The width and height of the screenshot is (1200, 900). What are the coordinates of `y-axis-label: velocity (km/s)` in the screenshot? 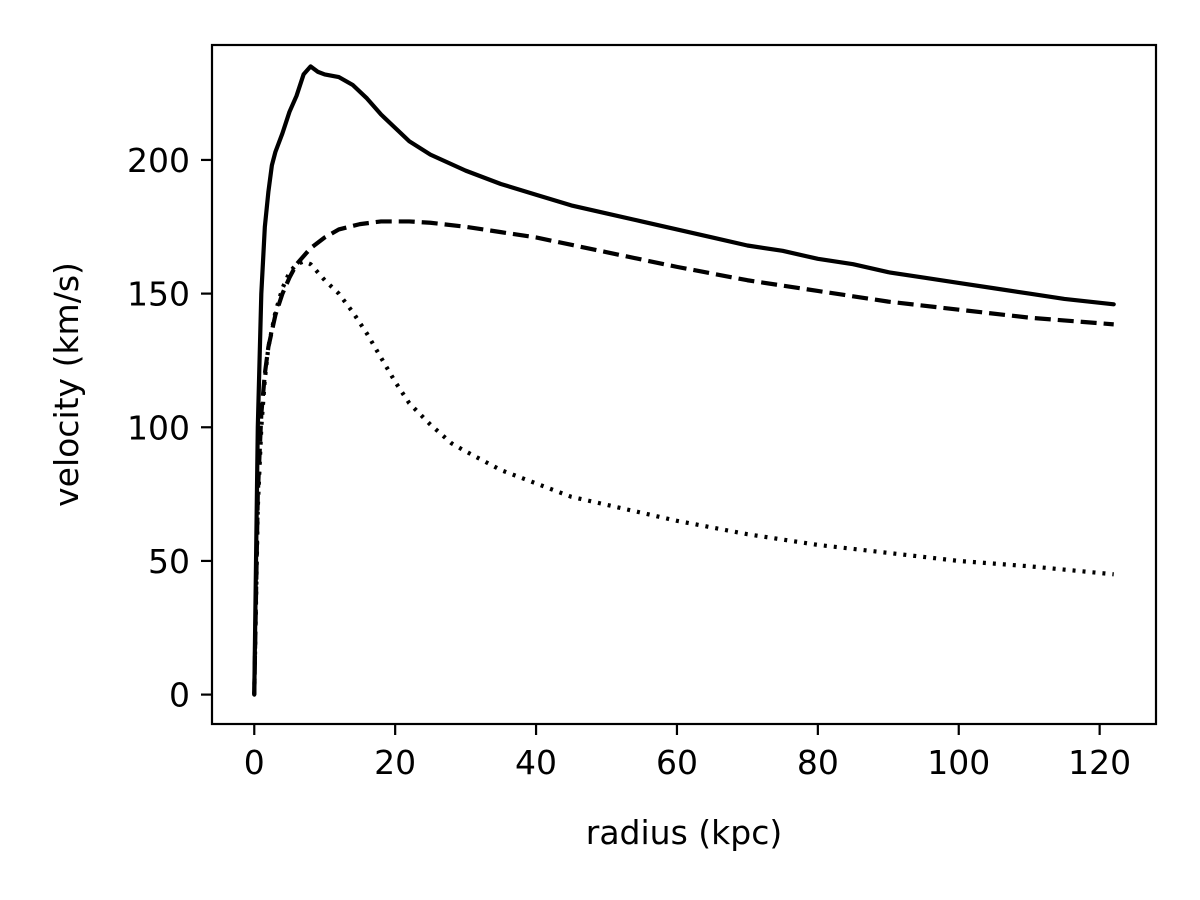 It's located at (66, 384).